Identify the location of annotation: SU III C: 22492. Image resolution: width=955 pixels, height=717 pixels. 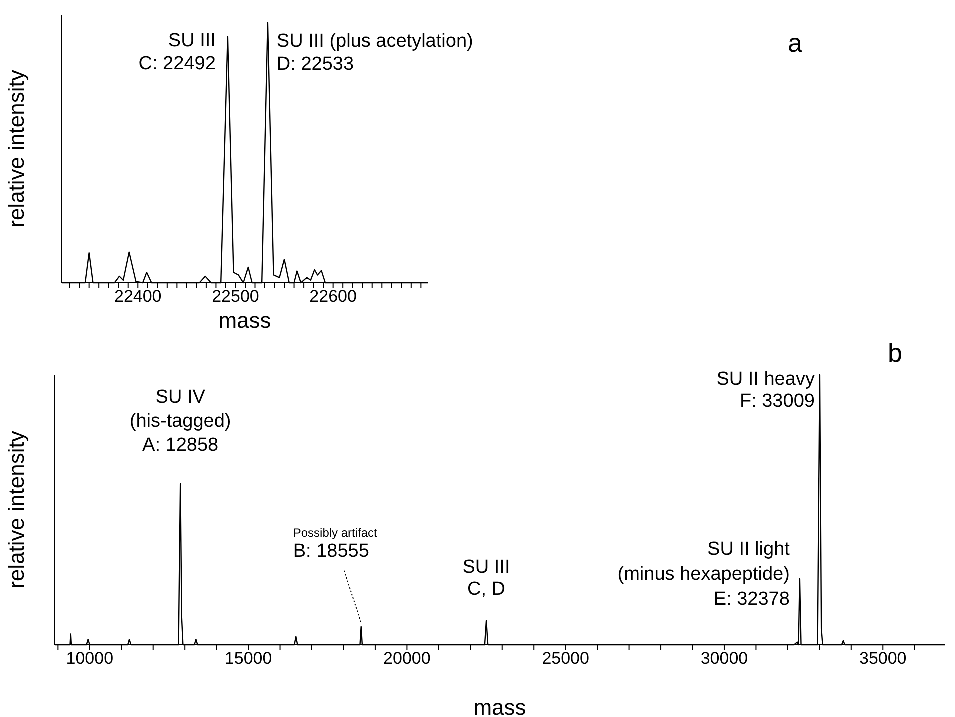
(177, 52).